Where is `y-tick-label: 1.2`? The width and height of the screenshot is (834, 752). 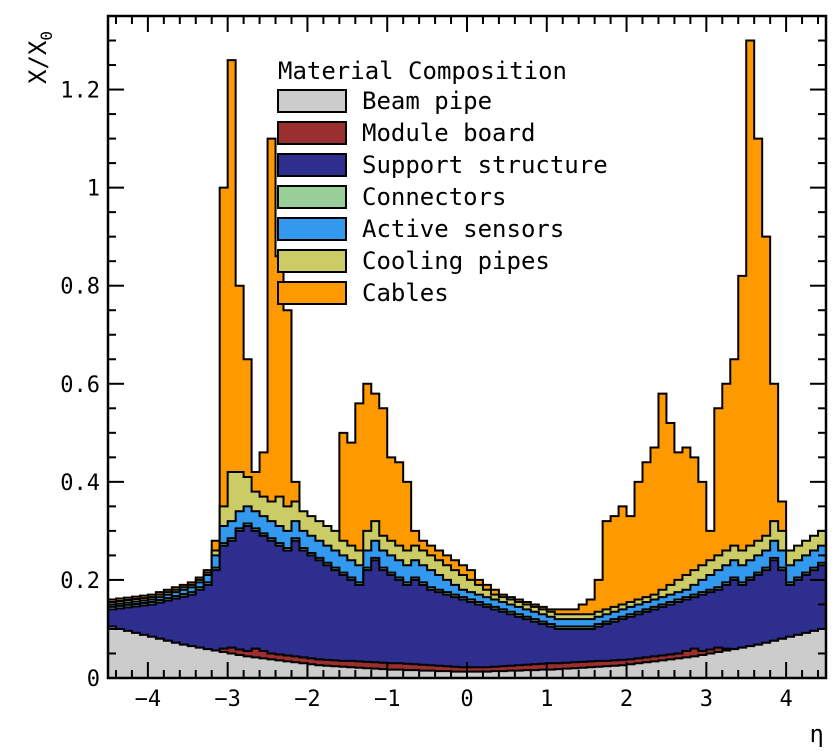 y-tick-label: 1.2 is located at coordinates (80, 91).